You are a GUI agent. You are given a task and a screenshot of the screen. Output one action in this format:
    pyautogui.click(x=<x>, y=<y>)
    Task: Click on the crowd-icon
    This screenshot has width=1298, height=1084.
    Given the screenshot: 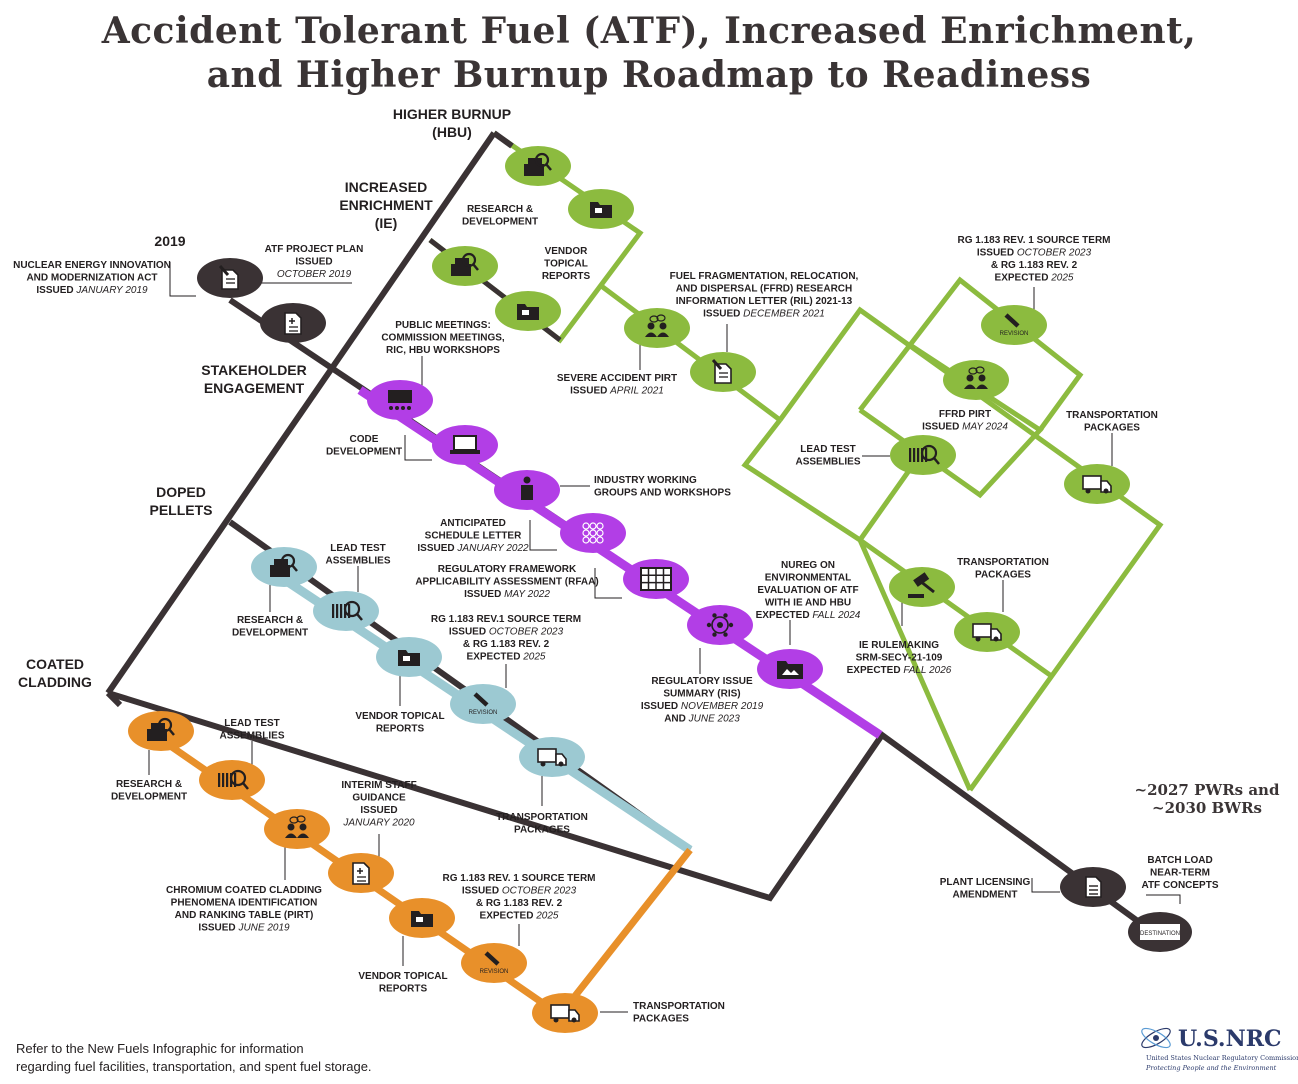 What is the action you would take?
    pyautogui.click(x=593, y=533)
    